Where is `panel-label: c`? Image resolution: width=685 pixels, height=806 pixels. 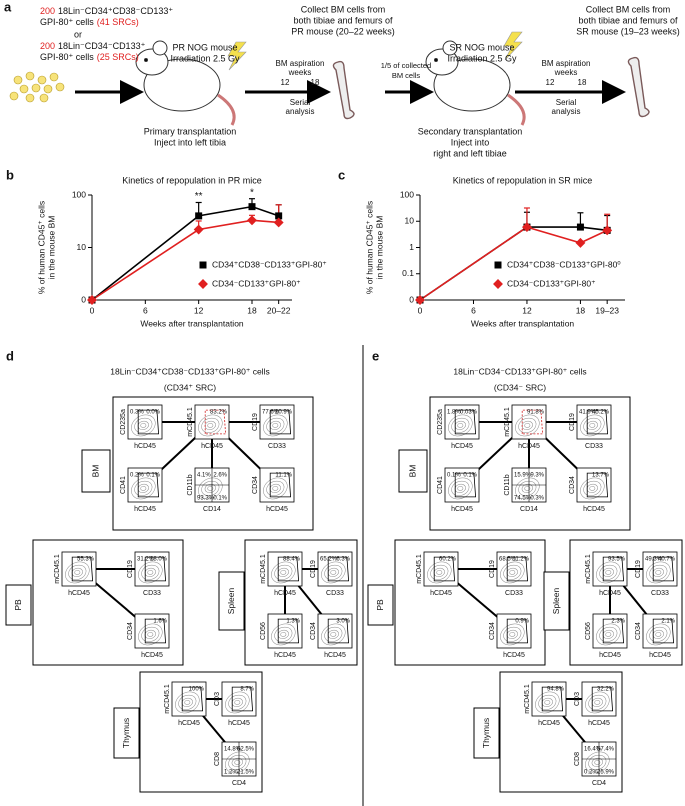
panel-label: c is located at coordinates (341, 174).